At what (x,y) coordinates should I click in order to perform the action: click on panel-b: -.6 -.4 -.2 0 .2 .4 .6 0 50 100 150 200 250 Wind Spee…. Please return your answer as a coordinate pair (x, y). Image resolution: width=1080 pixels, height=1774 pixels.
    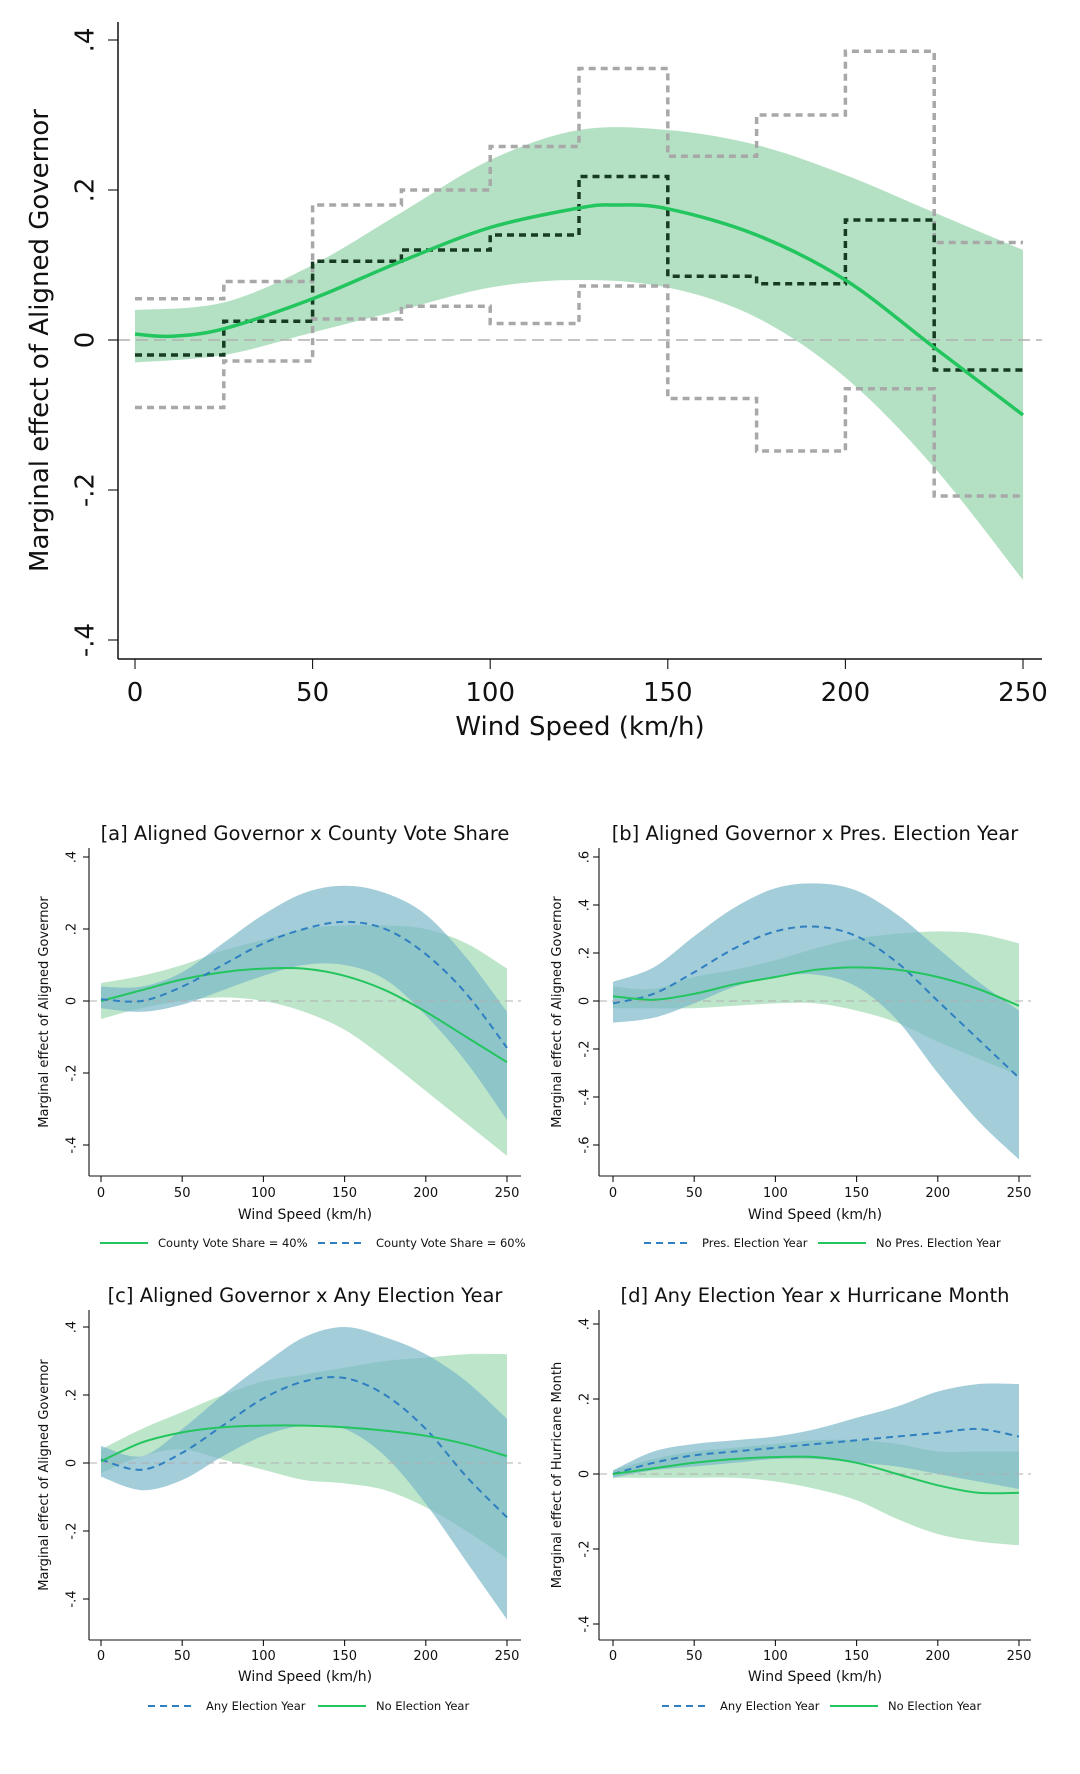
    Looking at the image, I should click on (790, 1036).